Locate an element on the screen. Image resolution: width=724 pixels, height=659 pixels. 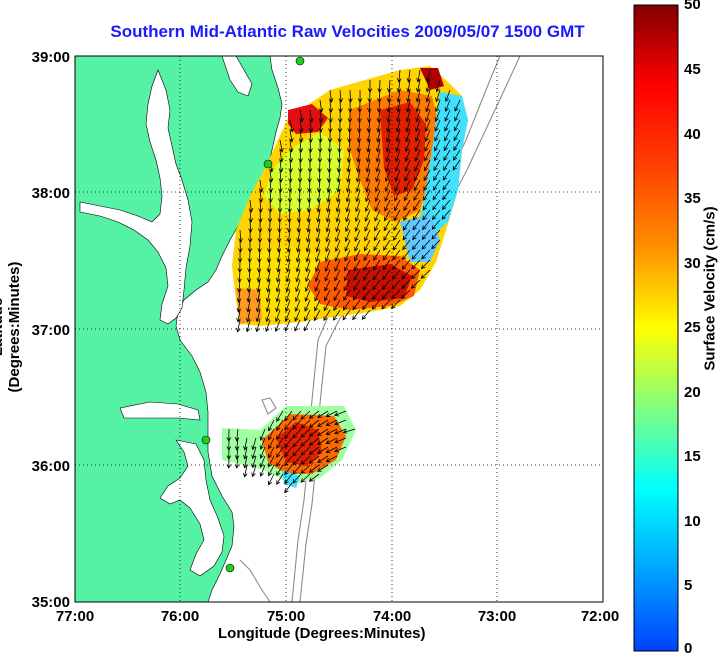
colorbar-tick: 35 is located at coordinates (692, 198).